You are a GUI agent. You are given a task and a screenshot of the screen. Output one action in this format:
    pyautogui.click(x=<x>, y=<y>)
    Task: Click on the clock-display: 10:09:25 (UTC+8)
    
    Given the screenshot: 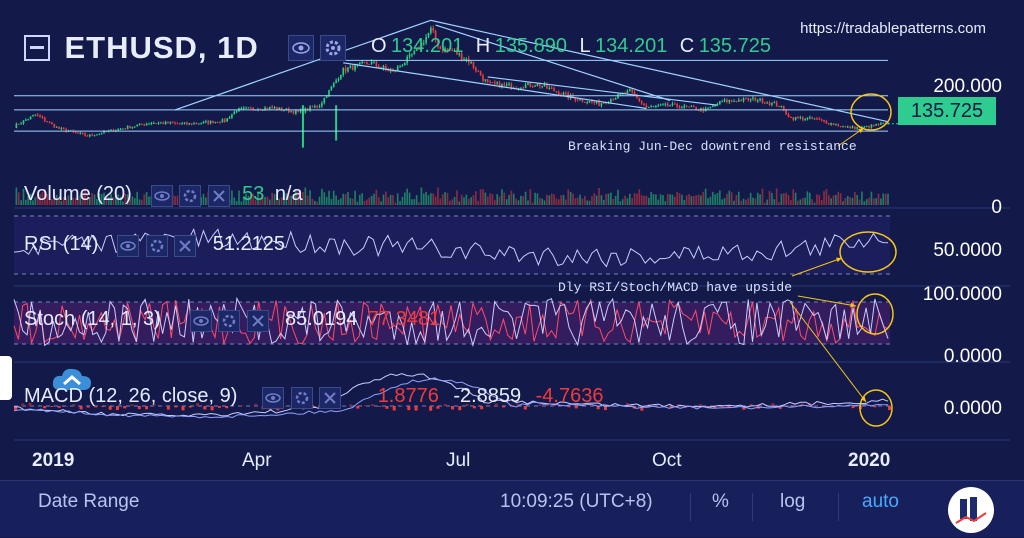 What is the action you would take?
    pyautogui.click(x=576, y=502)
    